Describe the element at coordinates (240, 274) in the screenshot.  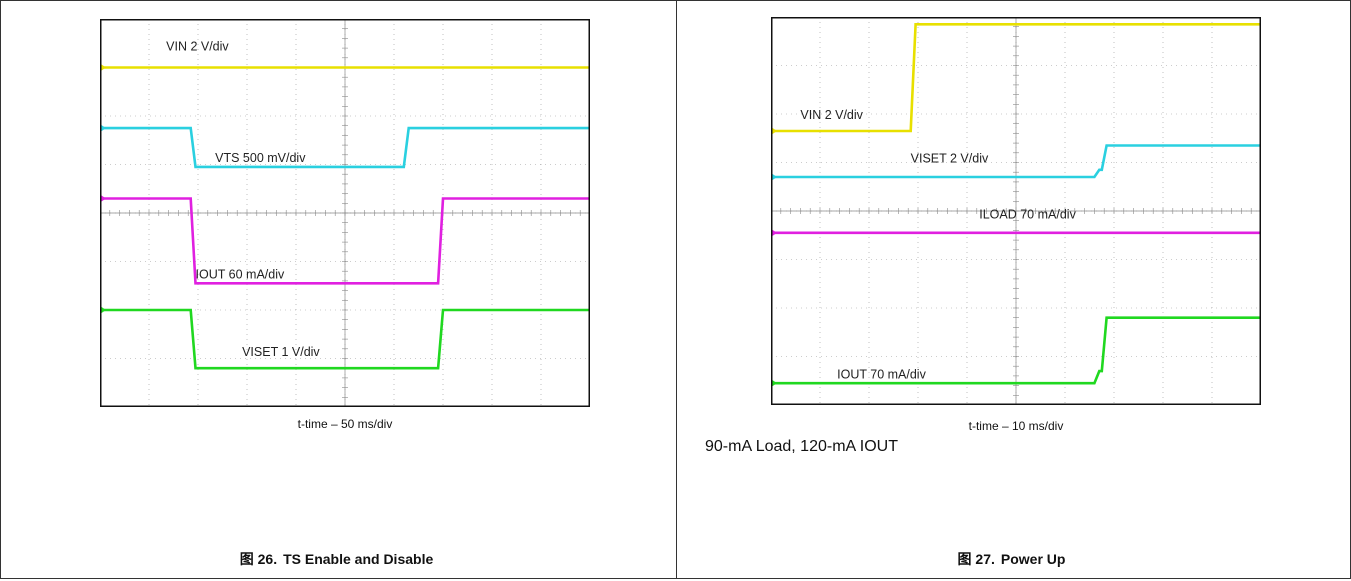
I see `trace-label-iout: IOUT 60 mA/div` at that location.